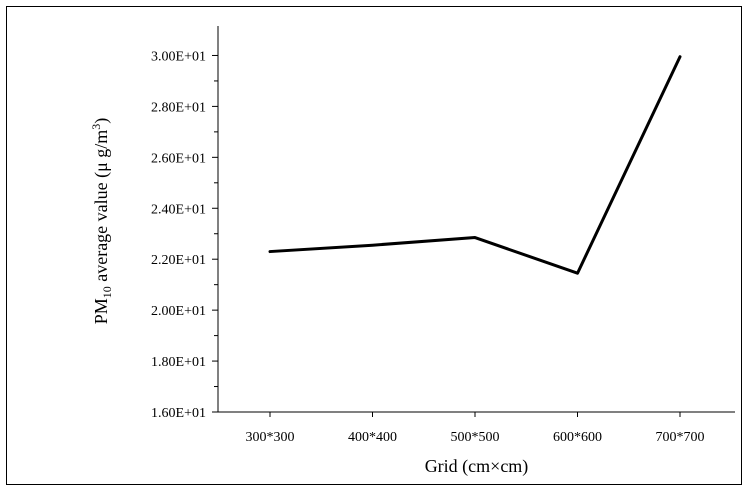 The height and width of the screenshot is (493, 750). What do you see at coordinates (178, 260) in the screenshot?
I see `y-tick-label: 2.20E+01` at bounding box center [178, 260].